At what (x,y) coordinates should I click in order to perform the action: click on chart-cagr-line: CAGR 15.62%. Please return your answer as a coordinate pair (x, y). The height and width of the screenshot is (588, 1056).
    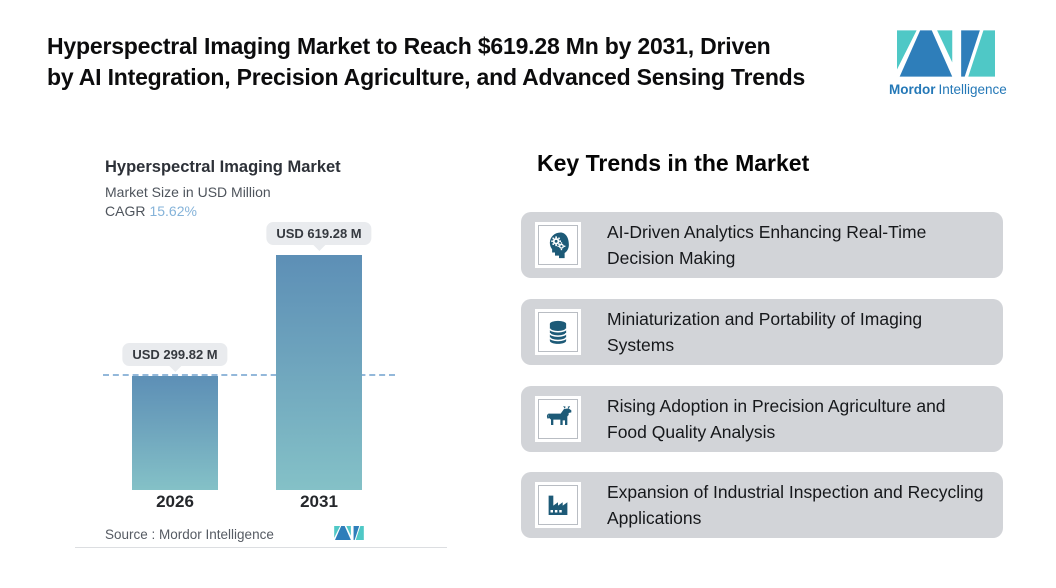
    Looking at the image, I should click on (151, 211).